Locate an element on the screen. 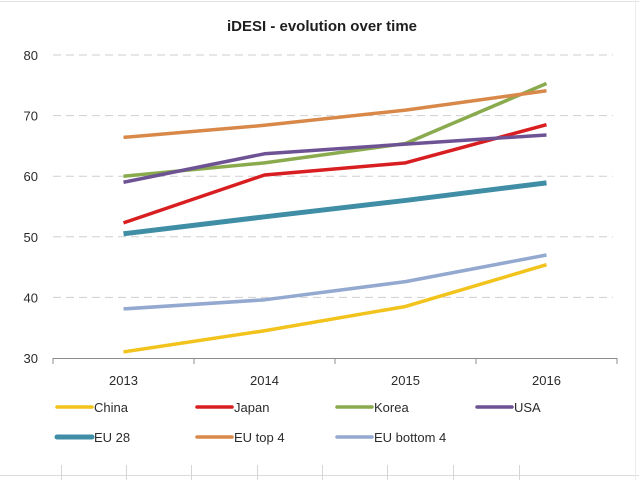 This screenshot has height=480, width=639. legend-item: USA is located at coordinates (508, 407).